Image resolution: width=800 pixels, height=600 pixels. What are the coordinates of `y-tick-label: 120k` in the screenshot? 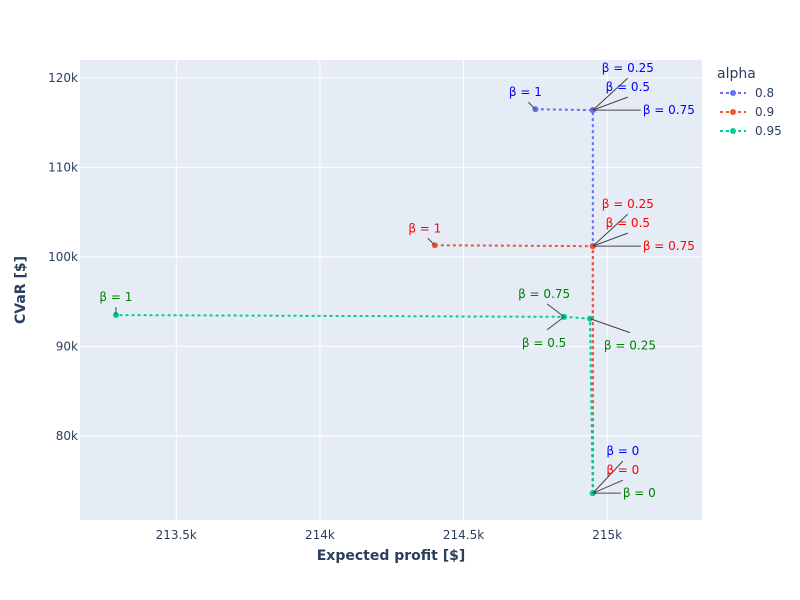 It's located at (63, 78).